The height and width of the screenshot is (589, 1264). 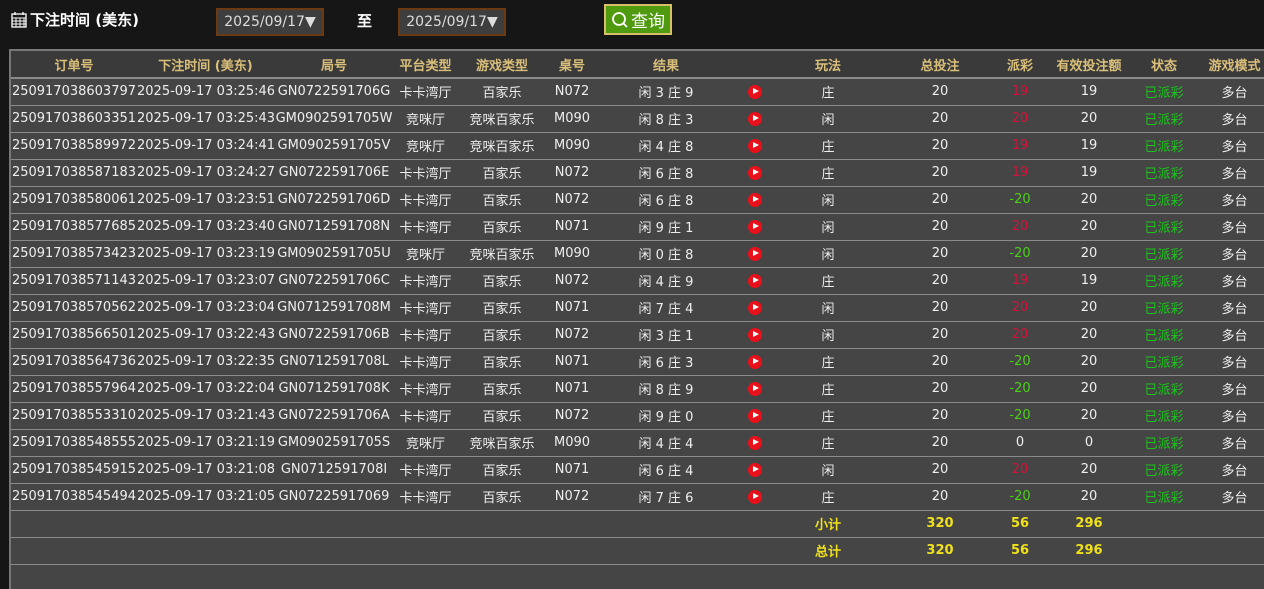 What do you see at coordinates (452, 22) in the screenshot?
I see `end-date-select: 2025/09/17 ▼` at bounding box center [452, 22].